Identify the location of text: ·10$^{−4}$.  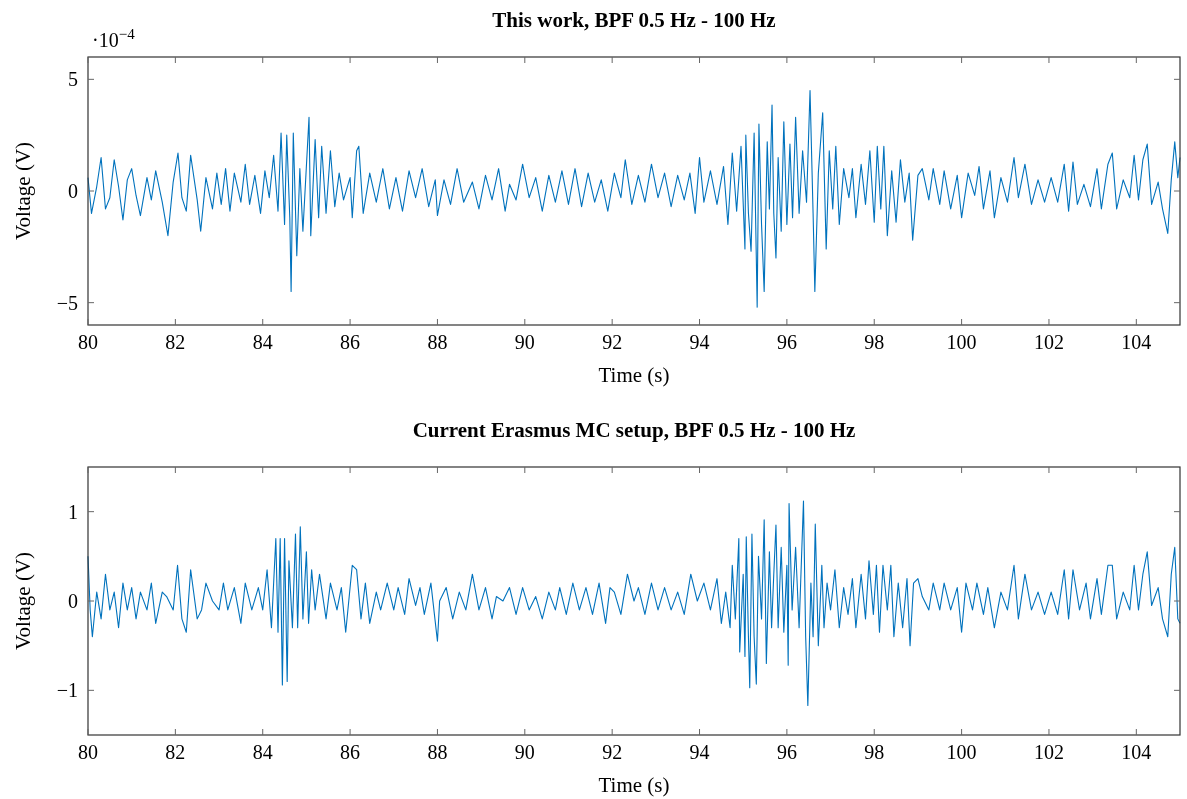
(114, 38).